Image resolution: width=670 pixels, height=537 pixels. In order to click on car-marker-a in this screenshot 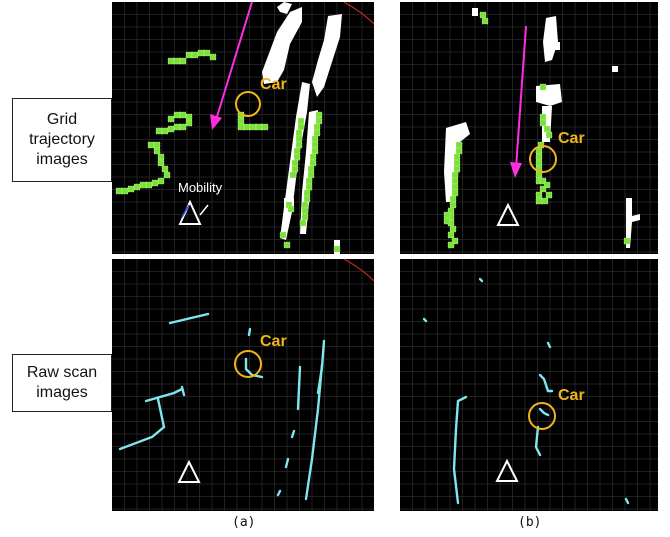, I will do `click(248, 104)`.